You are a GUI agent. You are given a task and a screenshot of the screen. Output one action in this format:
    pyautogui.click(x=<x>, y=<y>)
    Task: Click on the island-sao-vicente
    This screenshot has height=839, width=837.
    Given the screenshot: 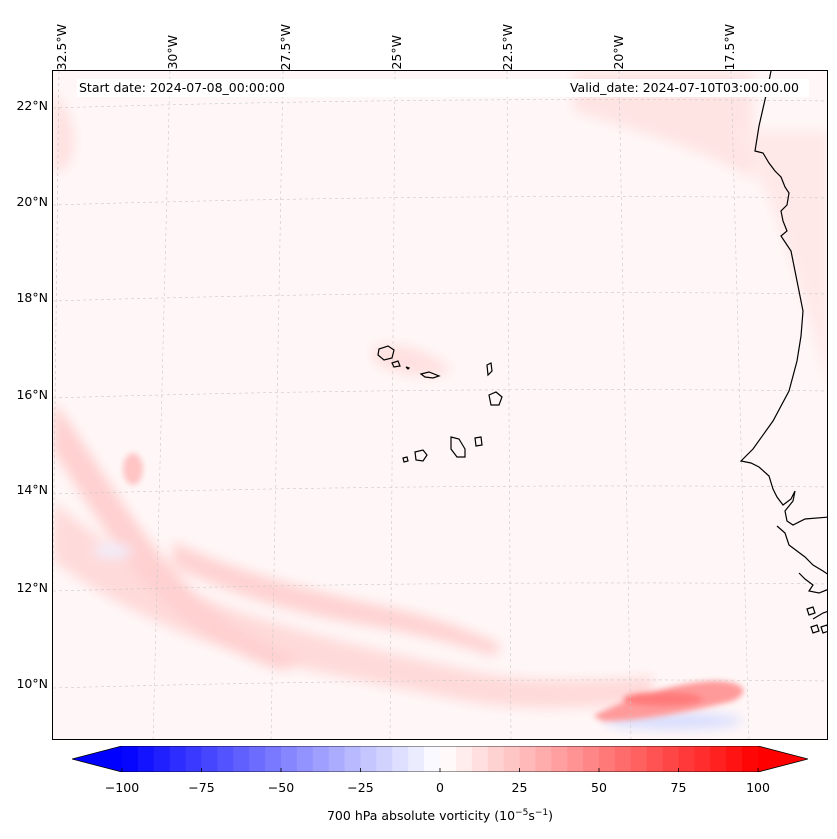 What is the action you would take?
    pyautogui.click(x=396, y=364)
    